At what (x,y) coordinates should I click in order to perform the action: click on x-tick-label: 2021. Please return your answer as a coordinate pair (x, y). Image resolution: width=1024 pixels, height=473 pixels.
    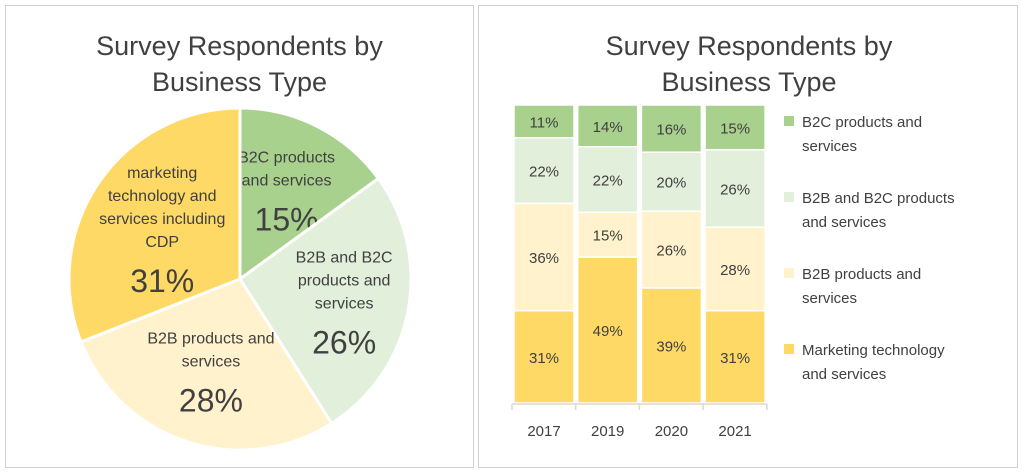
    Looking at the image, I should click on (734, 431).